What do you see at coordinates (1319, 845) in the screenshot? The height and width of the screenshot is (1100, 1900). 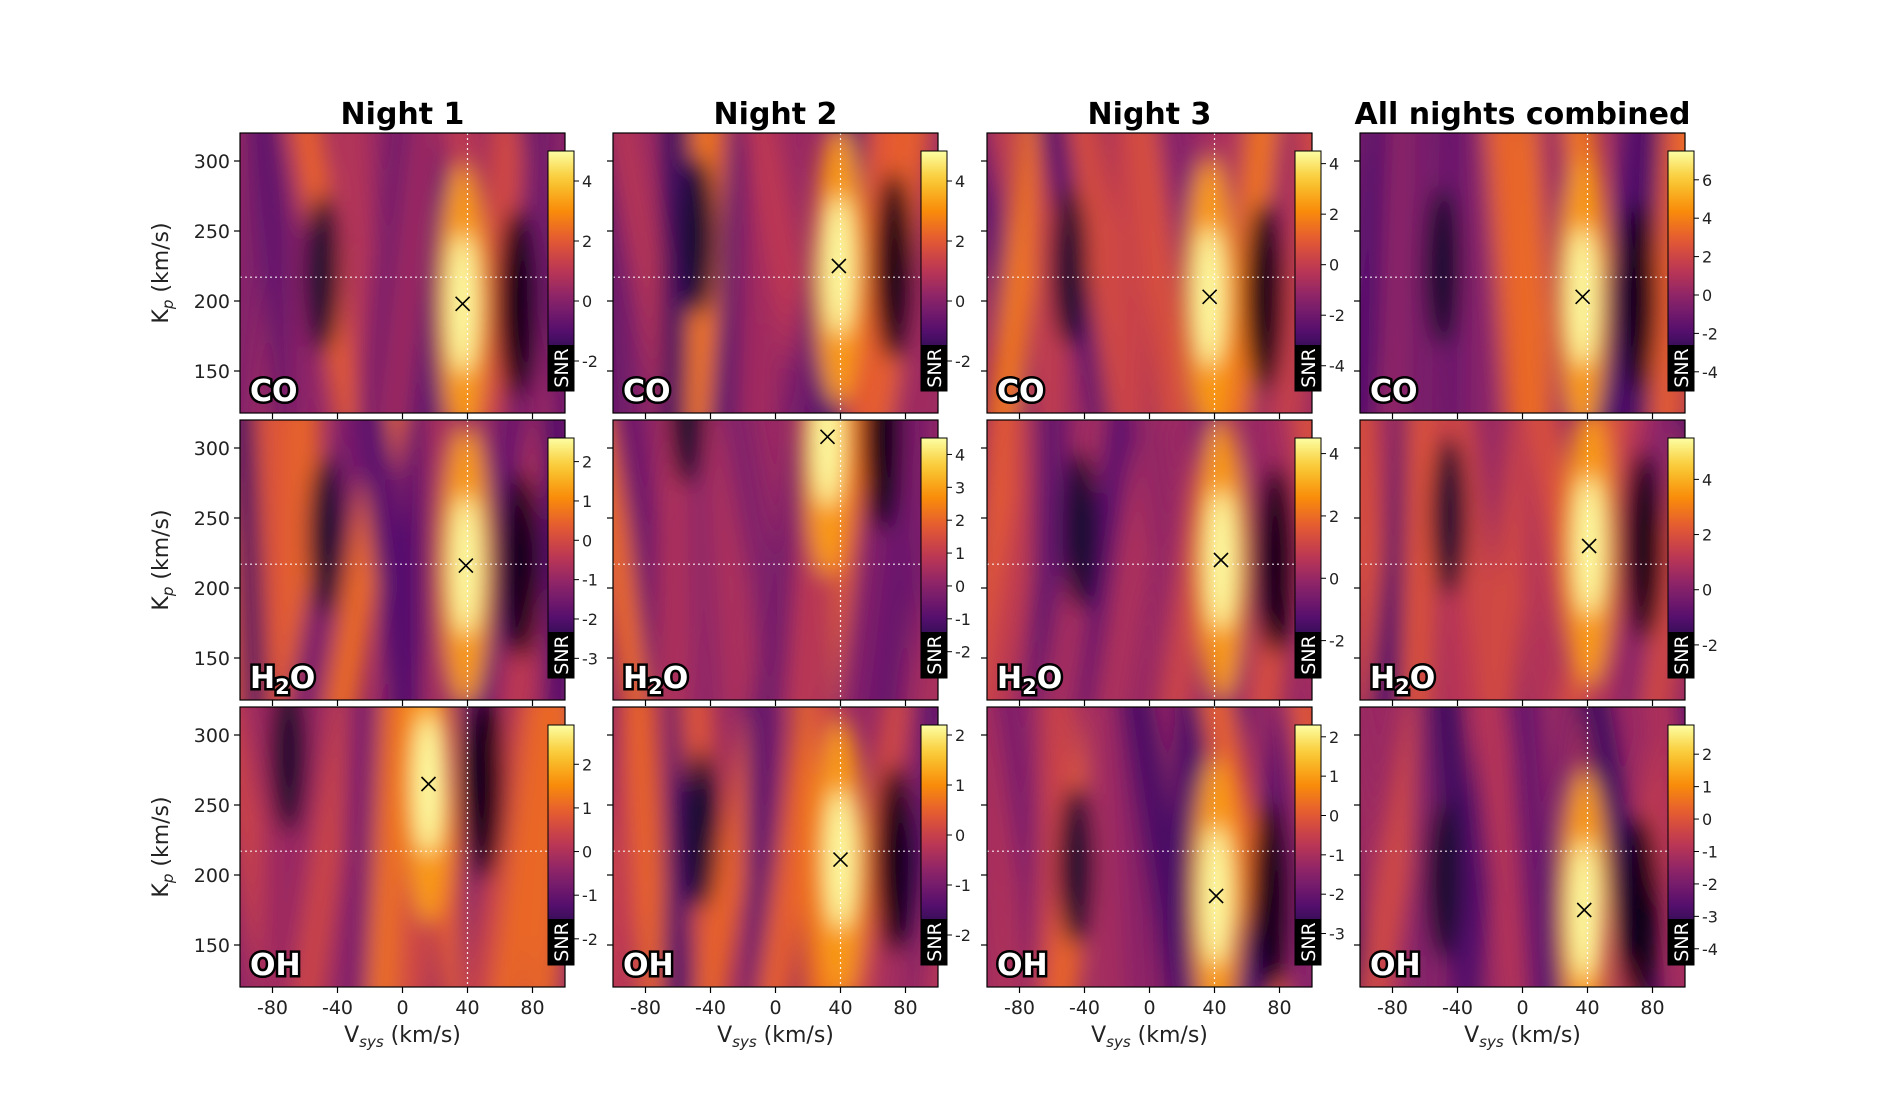 I see `colorbar: SNR -3 -2 -1 0 1 2` at bounding box center [1319, 845].